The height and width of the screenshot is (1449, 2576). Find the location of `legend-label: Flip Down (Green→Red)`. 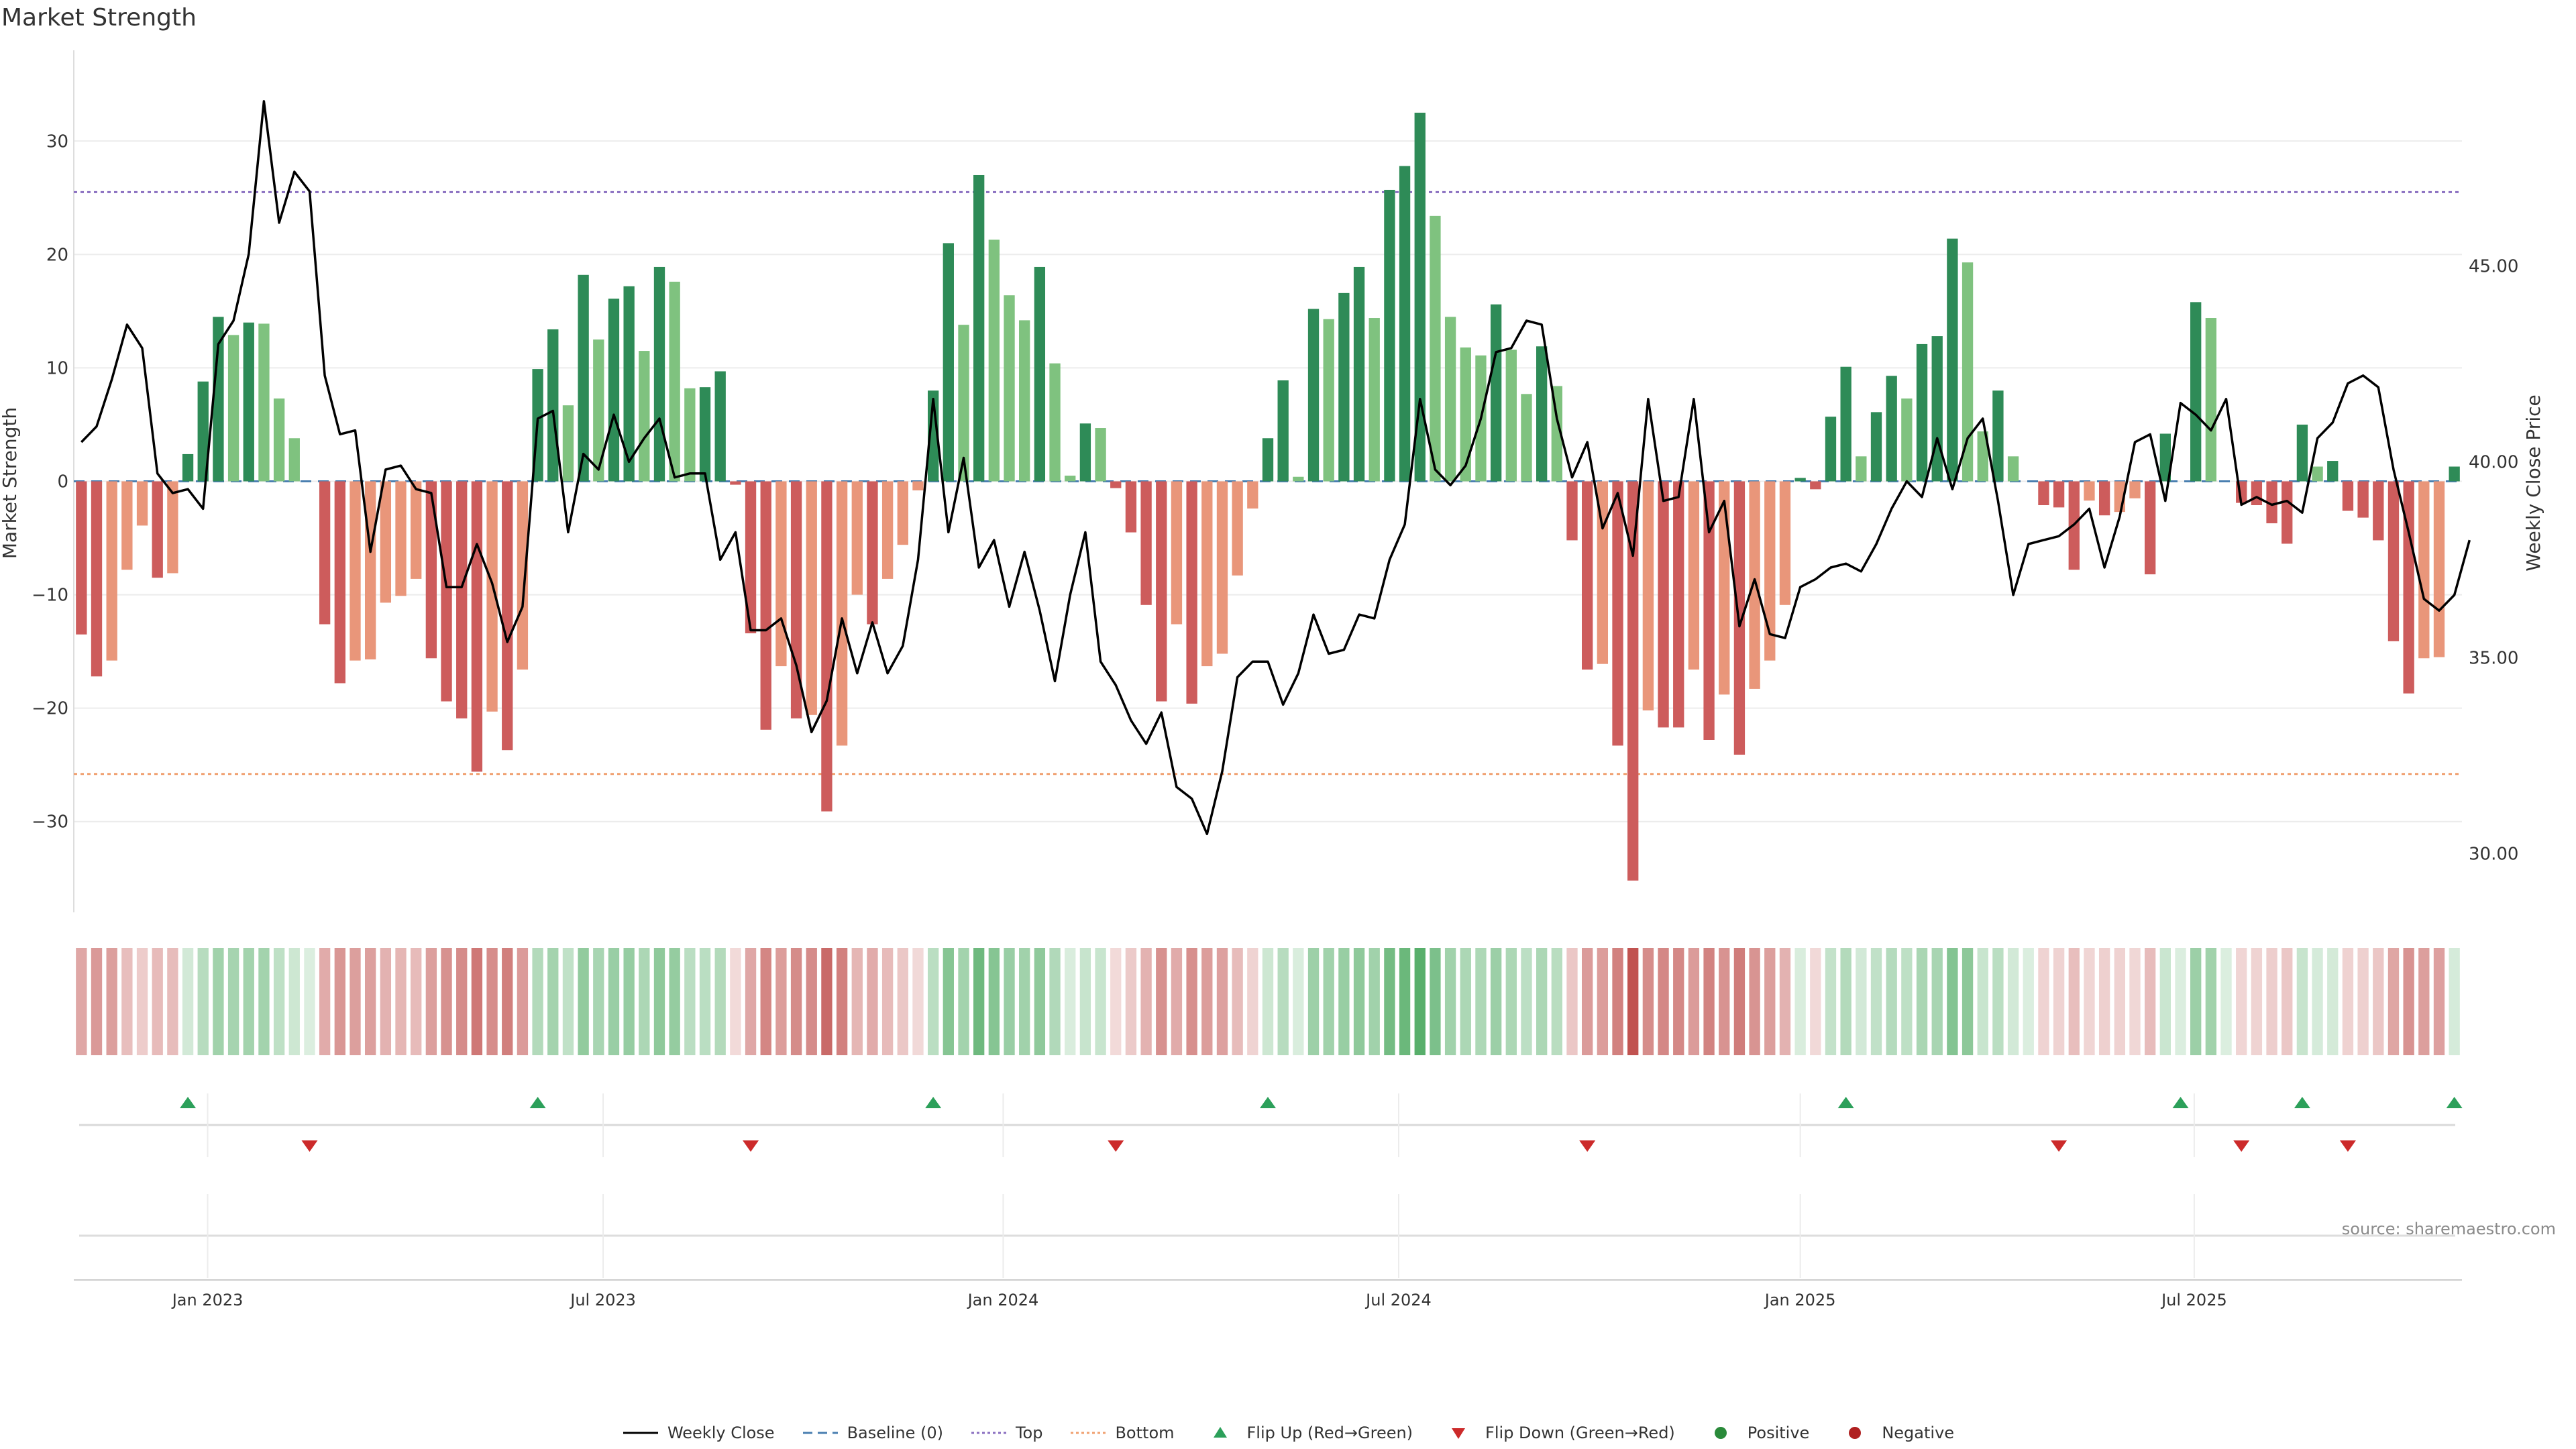

legend-label: Flip Down (Green→Red) is located at coordinates (1580, 1433).